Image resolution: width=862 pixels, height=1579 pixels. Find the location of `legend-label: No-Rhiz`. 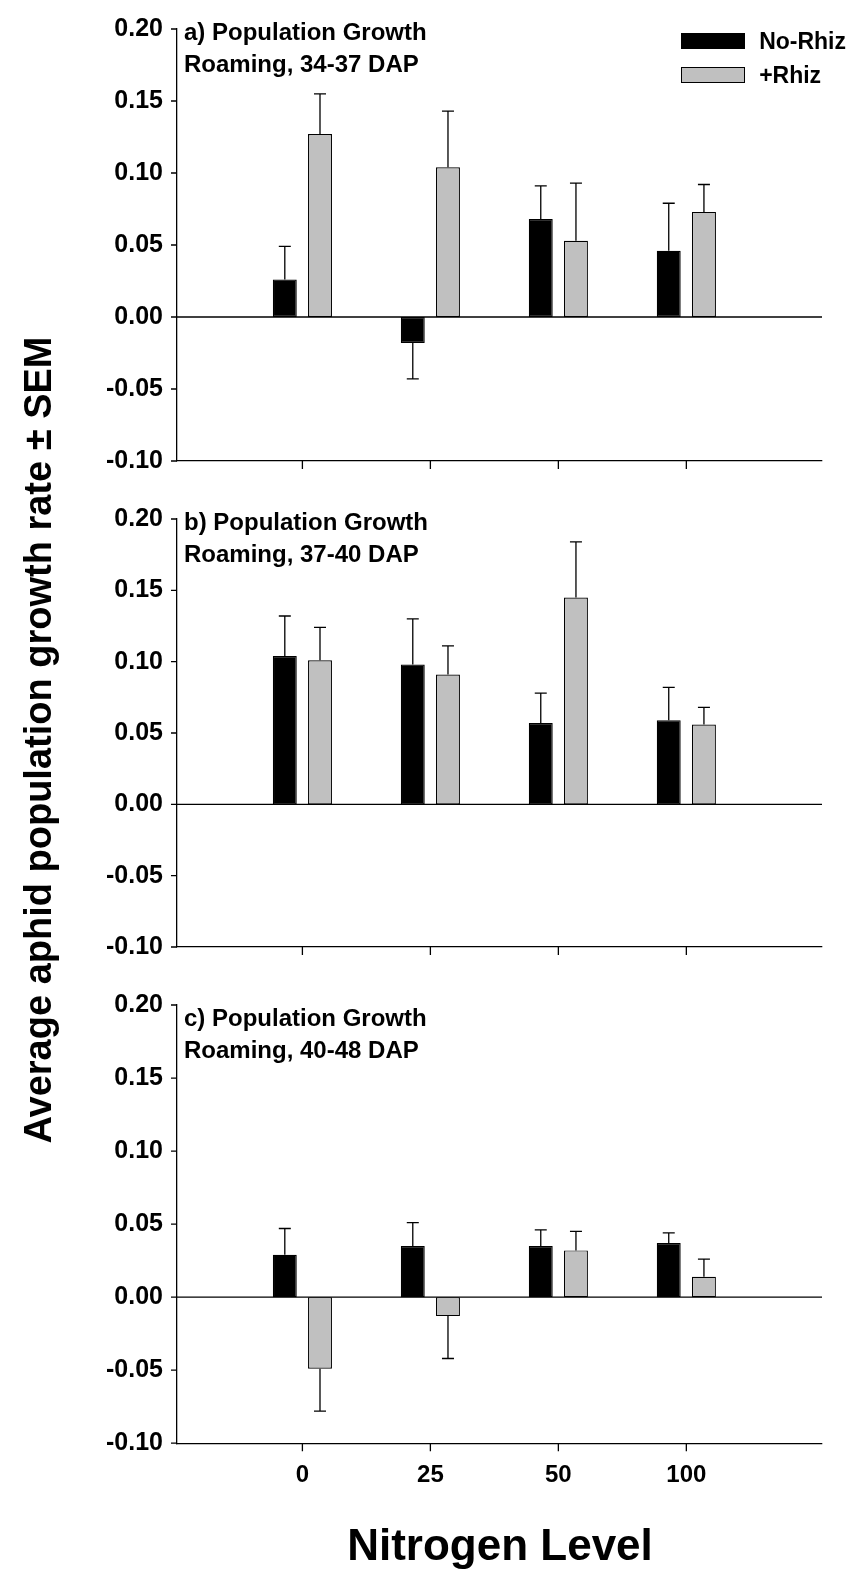

legend-label: No-Rhiz is located at coordinates (802, 41).